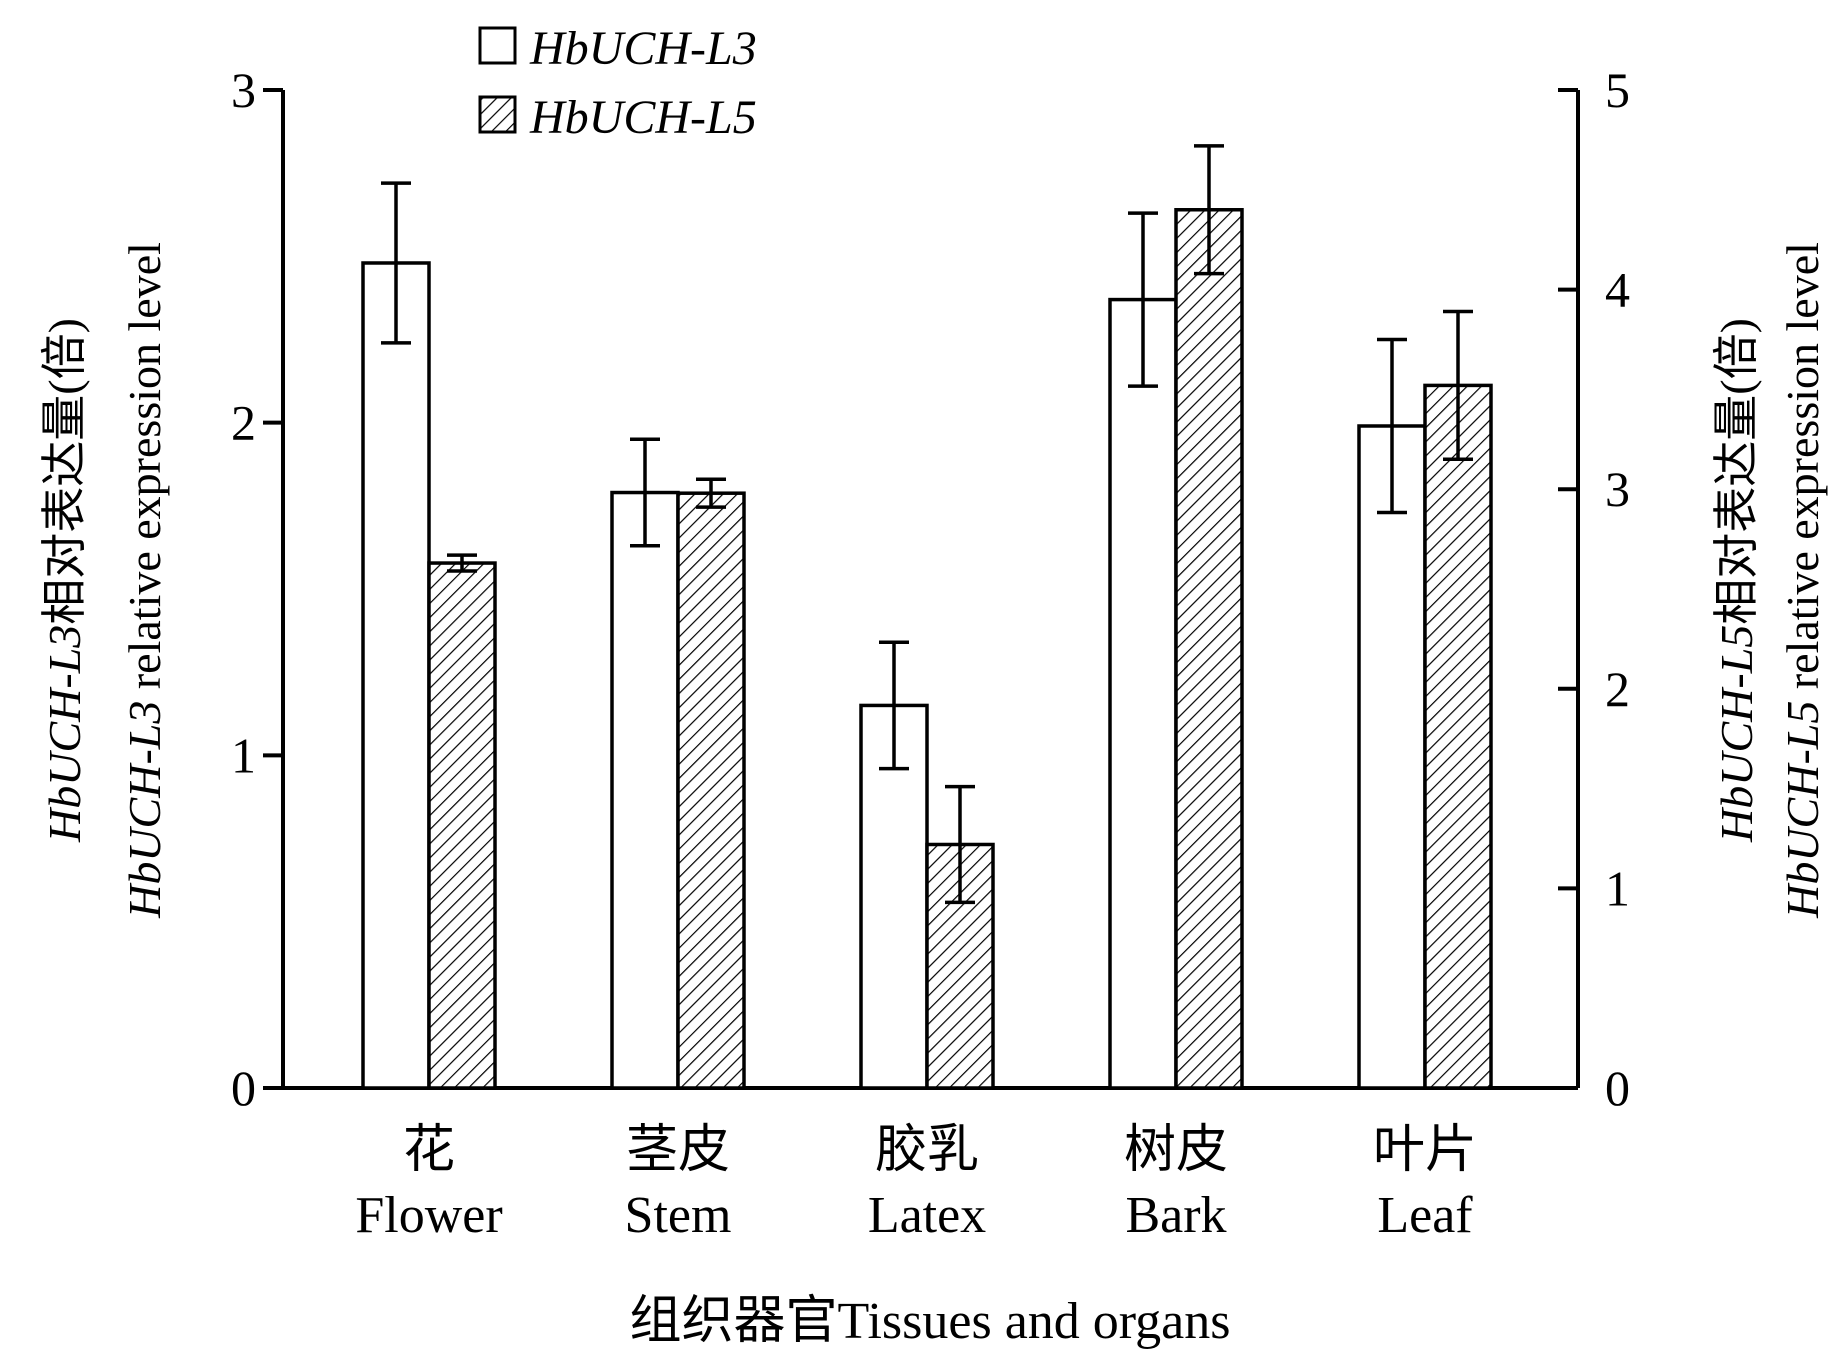 This screenshot has width=1843, height=1370. Describe the element at coordinates (462, 825) in the screenshot. I see `bar-hbuch-l5-flower` at that location.